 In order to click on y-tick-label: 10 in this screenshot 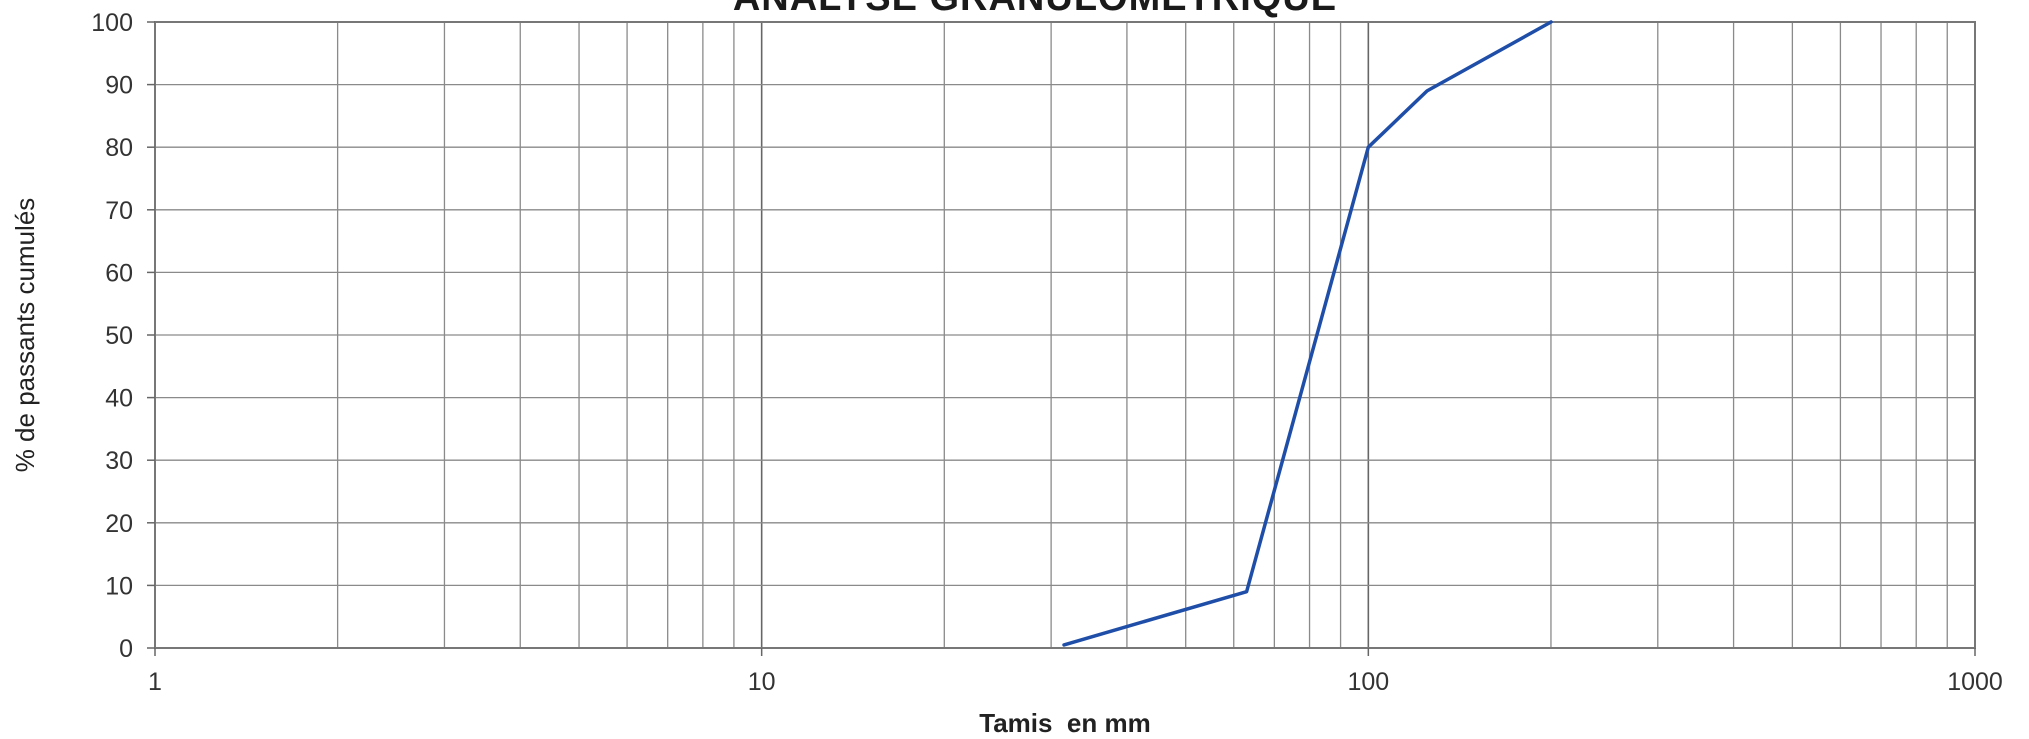, I will do `click(119, 586)`.